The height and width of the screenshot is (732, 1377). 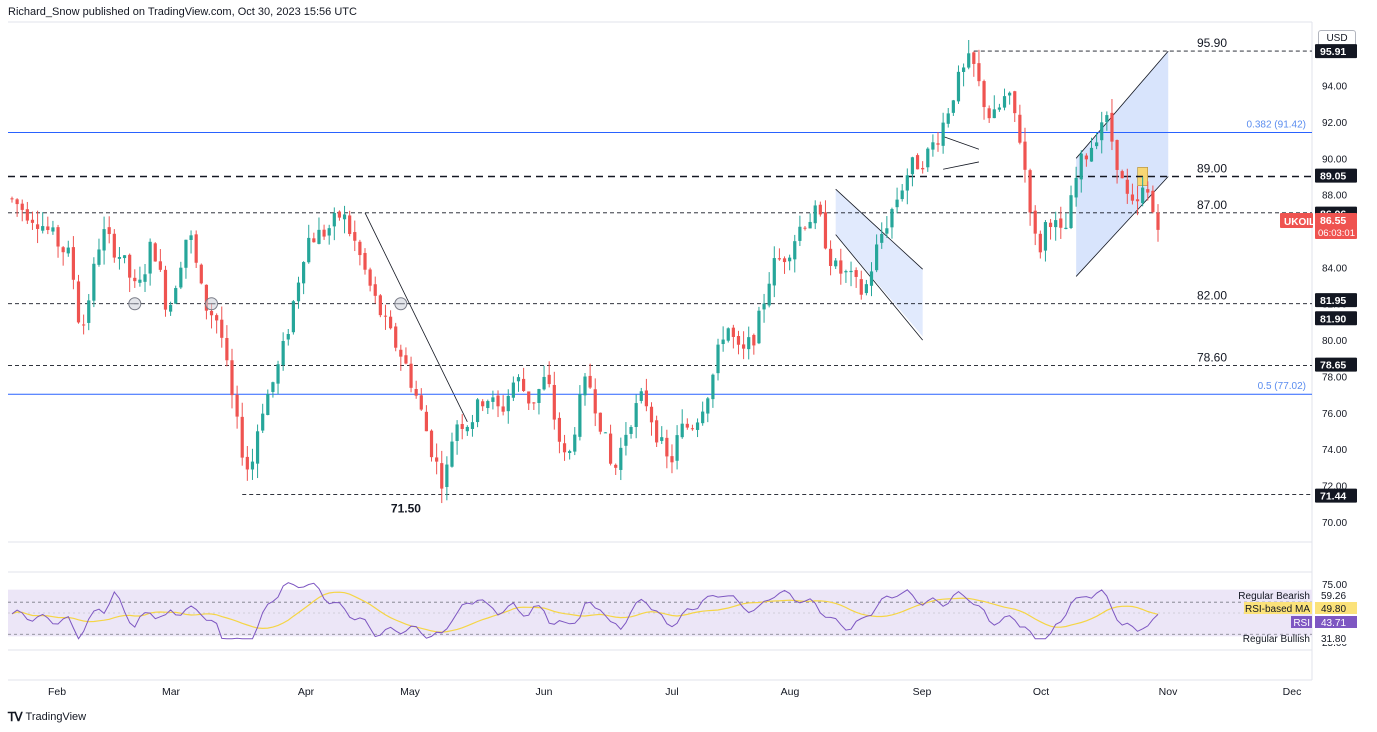 What do you see at coordinates (879, 229) in the screenshot?
I see `flag-upper-line` at bounding box center [879, 229].